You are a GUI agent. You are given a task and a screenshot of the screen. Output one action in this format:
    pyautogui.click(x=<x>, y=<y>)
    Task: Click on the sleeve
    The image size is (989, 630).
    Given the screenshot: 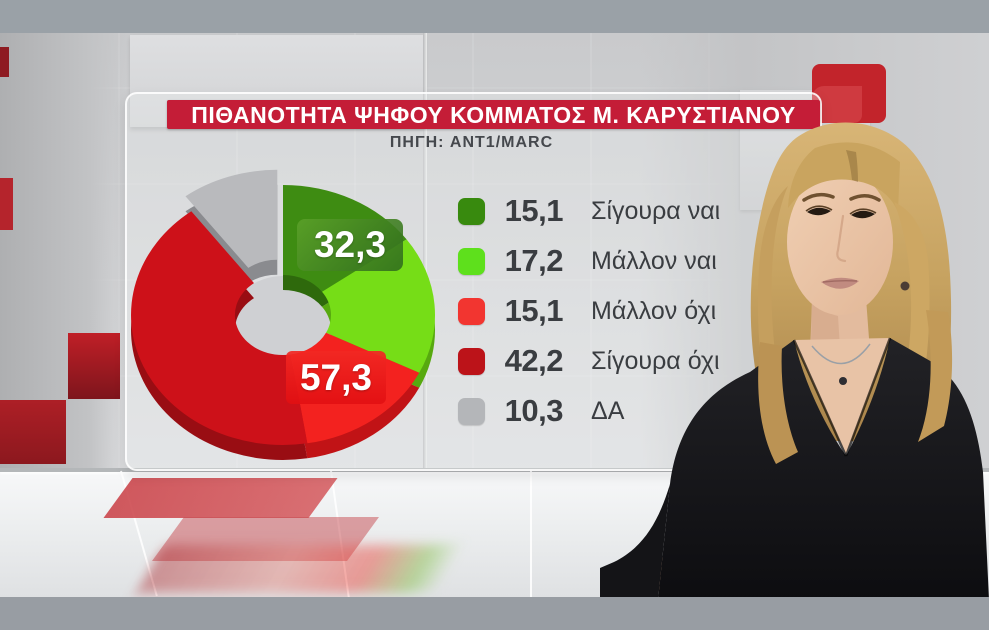 What is the action you would take?
    pyautogui.click(x=635, y=542)
    